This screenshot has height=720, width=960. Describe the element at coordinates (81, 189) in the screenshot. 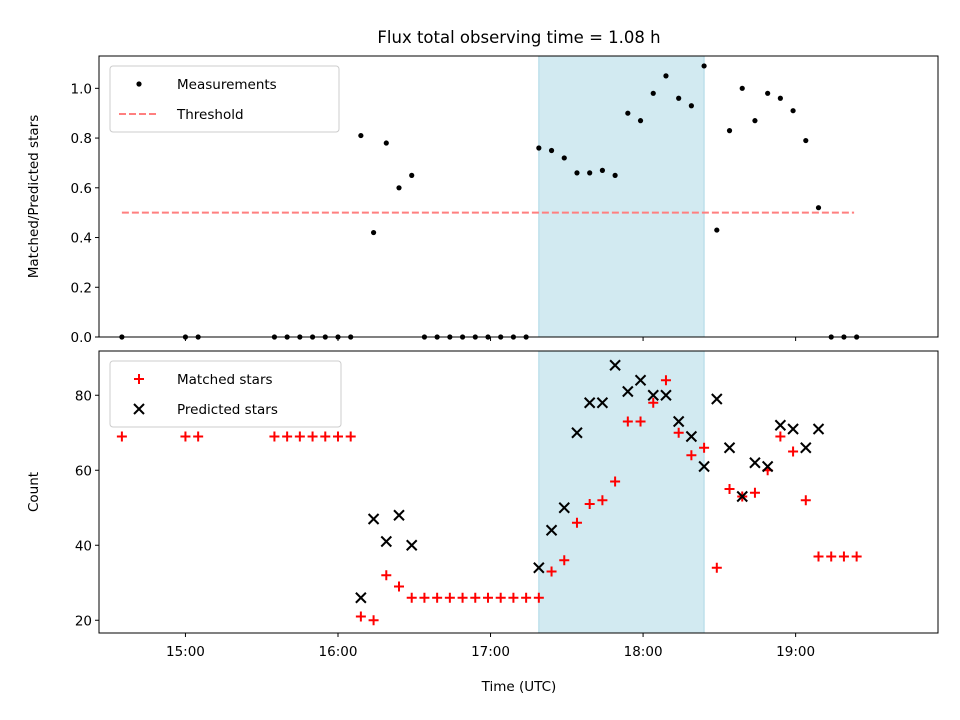

I see `y-tick-label: 0.6` at that location.